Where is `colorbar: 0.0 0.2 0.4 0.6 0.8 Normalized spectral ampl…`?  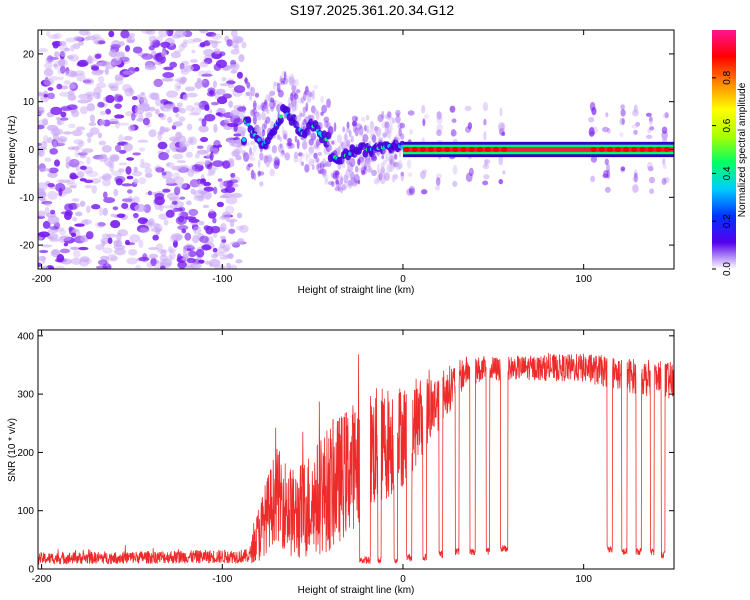
colorbar: 0.0 0.2 0.4 0.6 0.8 Normalized spectral ampl… is located at coordinates (730, 153).